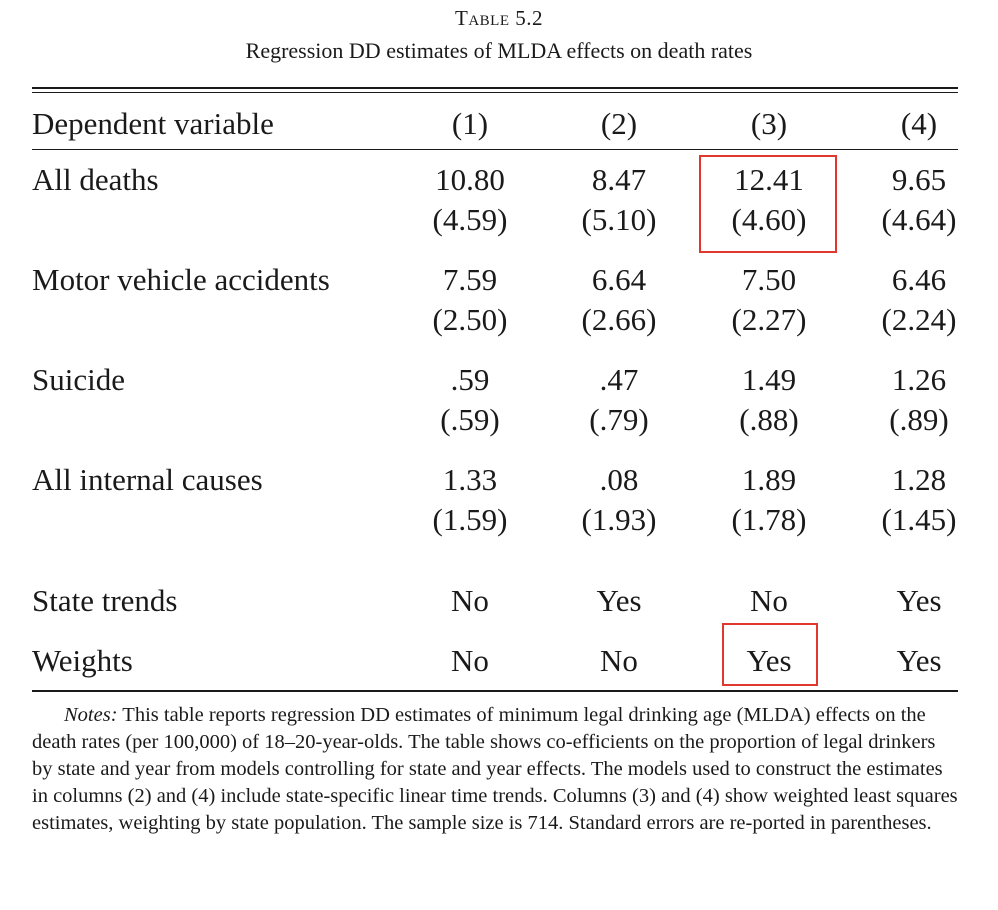 The height and width of the screenshot is (910, 998). Describe the element at coordinates (91, 715) in the screenshot. I see `notes-lead: Notes:` at that location.